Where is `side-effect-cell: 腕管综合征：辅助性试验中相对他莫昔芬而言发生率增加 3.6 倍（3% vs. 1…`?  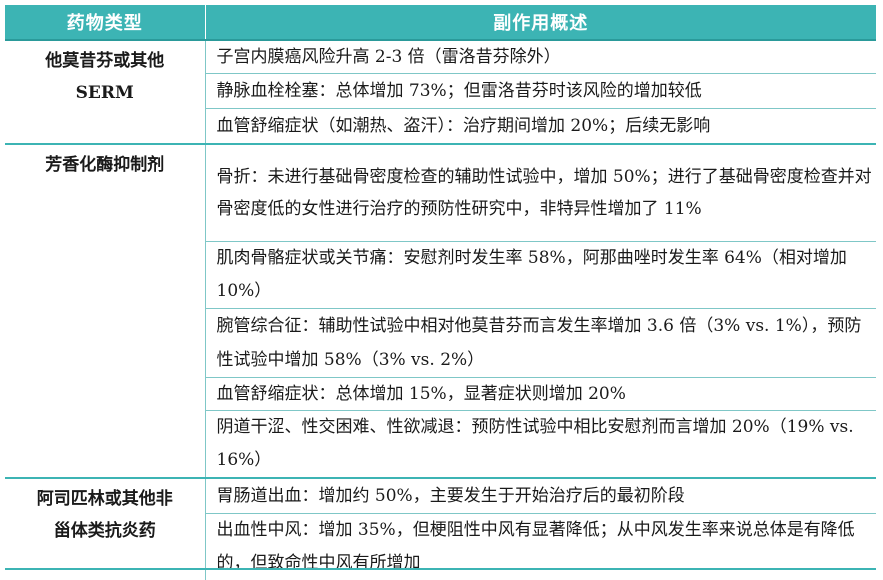 side-effect-cell: 腕管综合征：辅助性试验中相对他莫昔芬而言发生率增加 3.6 倍（3% vs. 1… is located at coordinates (540, 343).